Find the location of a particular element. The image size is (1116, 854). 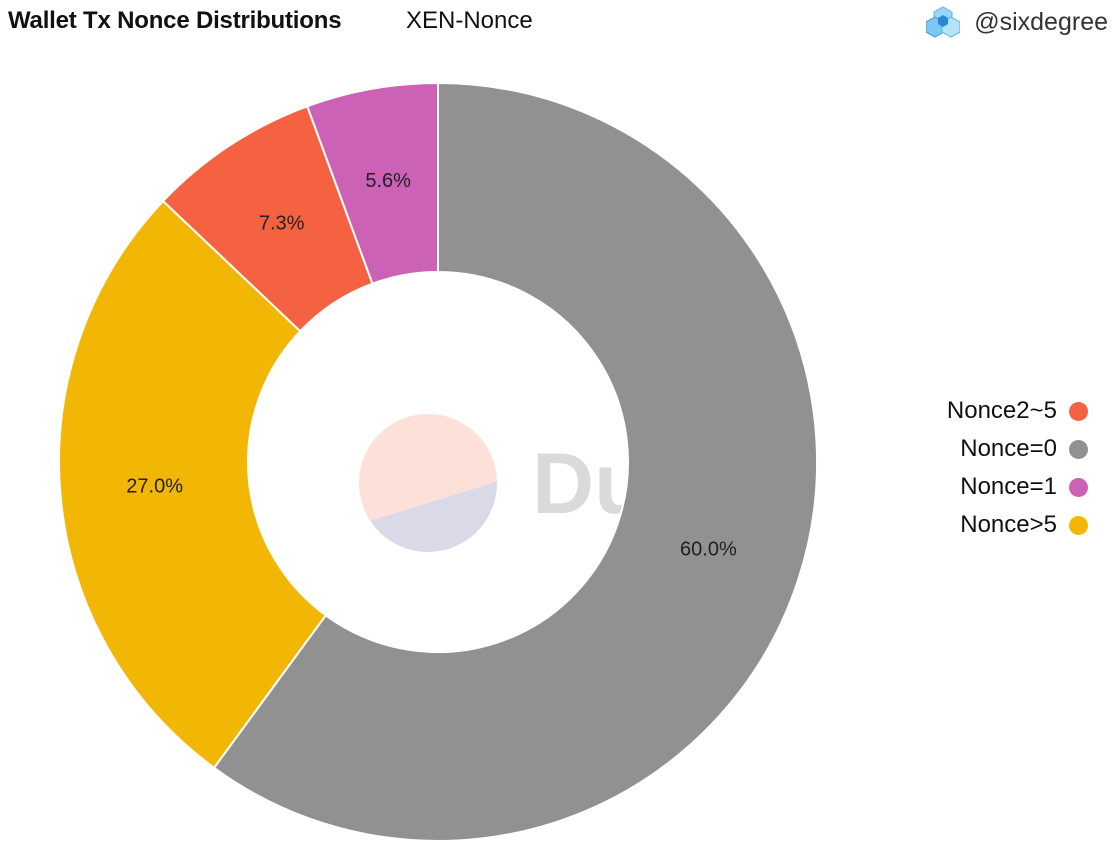

legend: Nonce2~5 Nonce=0 Nonce=1 Nonce>5 is located at coordinates (1017, 468).